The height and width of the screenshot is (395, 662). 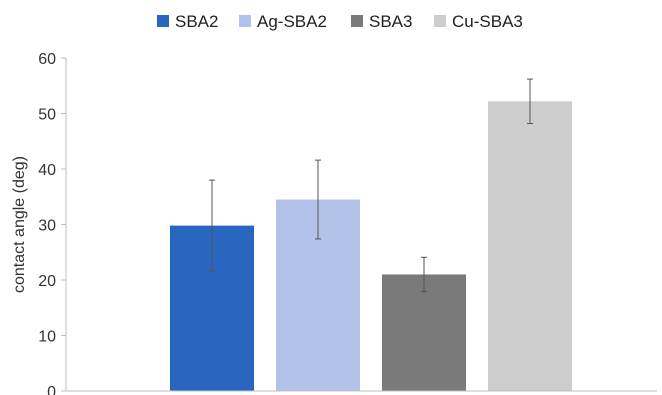 What do you see at coordinates (424, 332) in the screenshot?
I see `bar-sba3` at bounding box center [424, 332].